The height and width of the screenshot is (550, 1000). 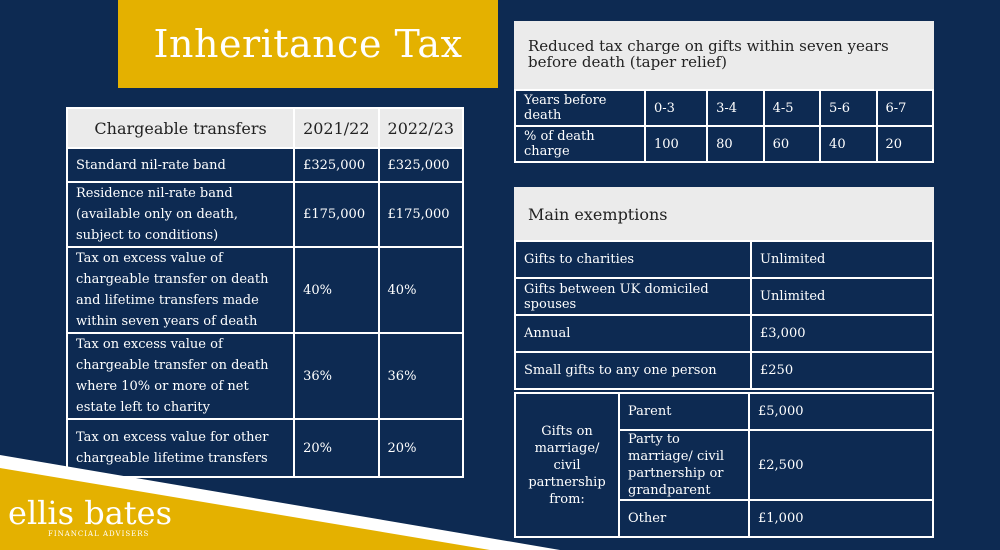 I want to click on table-row: Standard nil-rate band £325,000 £325,000, so click(x=265, y=165).